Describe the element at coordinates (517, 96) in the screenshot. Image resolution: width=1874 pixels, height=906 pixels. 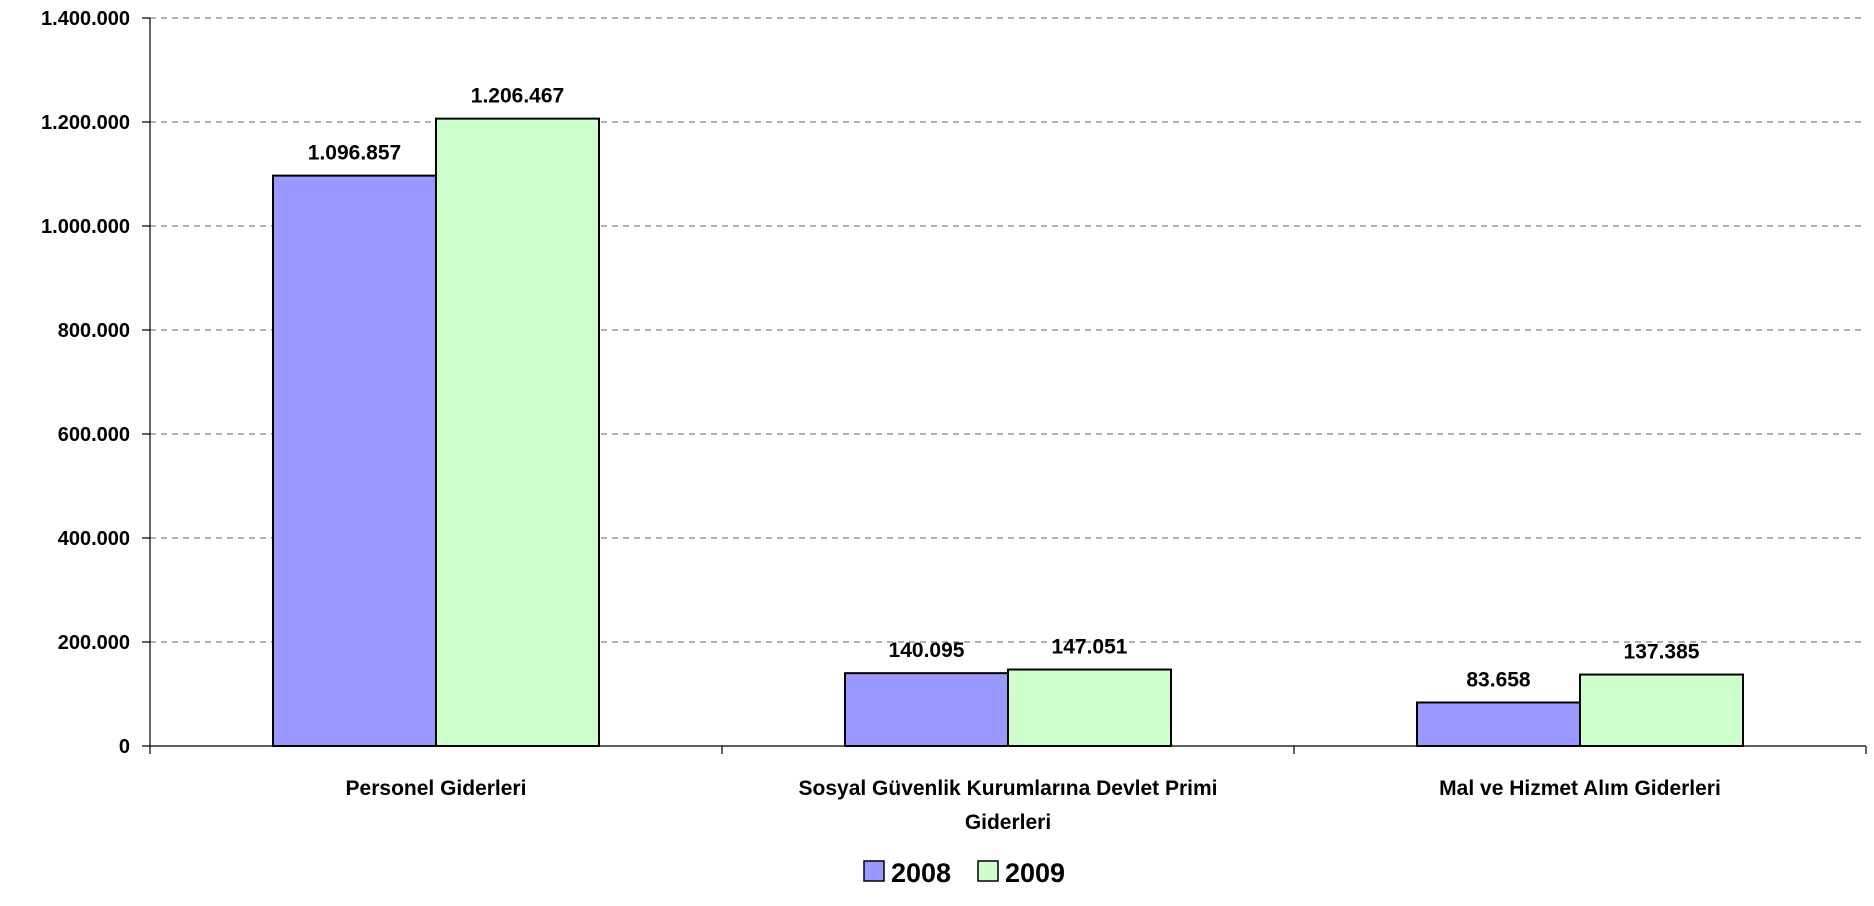
I see `data-label: 1.206.467` at that location.